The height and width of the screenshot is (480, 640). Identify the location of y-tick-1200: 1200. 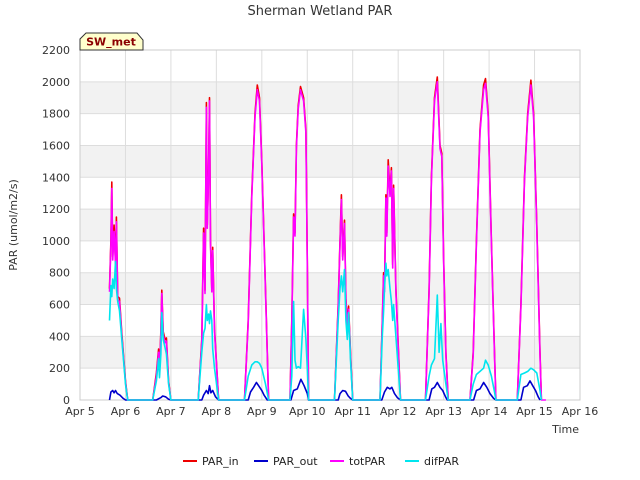
(56, 209).